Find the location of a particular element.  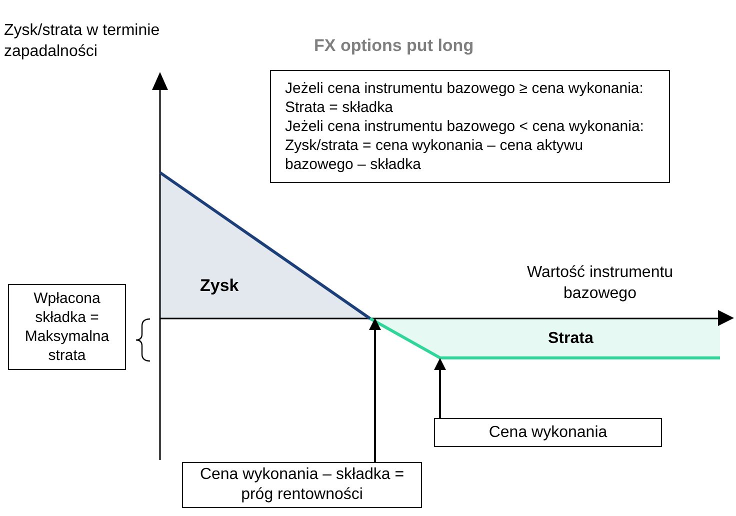

annotation: Zysk is located at coordinates (219, 286).